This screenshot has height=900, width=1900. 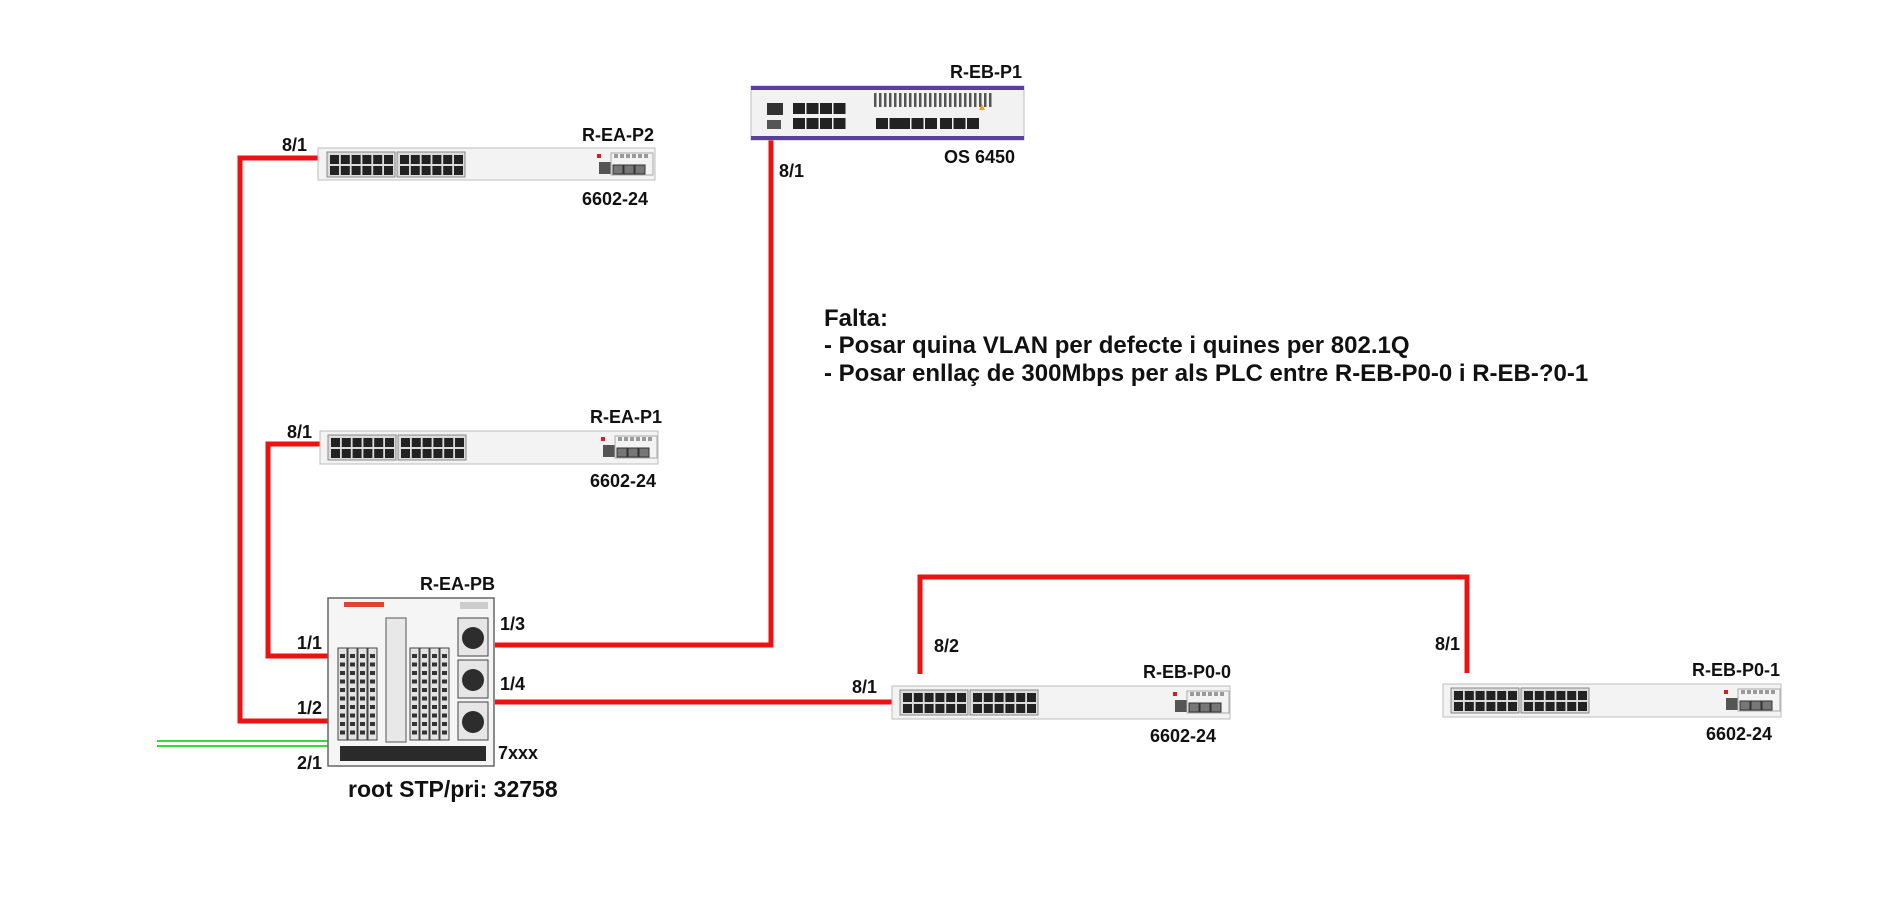 I want to click on port-label-2-1: 2/1, so click(x=309, y=763).